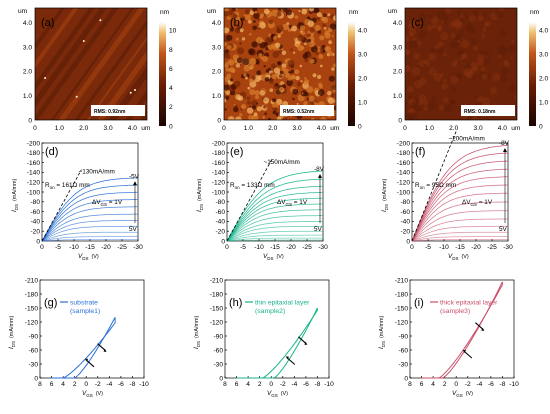 Image resolution: width=550 pixels, height=414 pixels. I want to click on iv-curve-vgs--3, so click(89, 216).